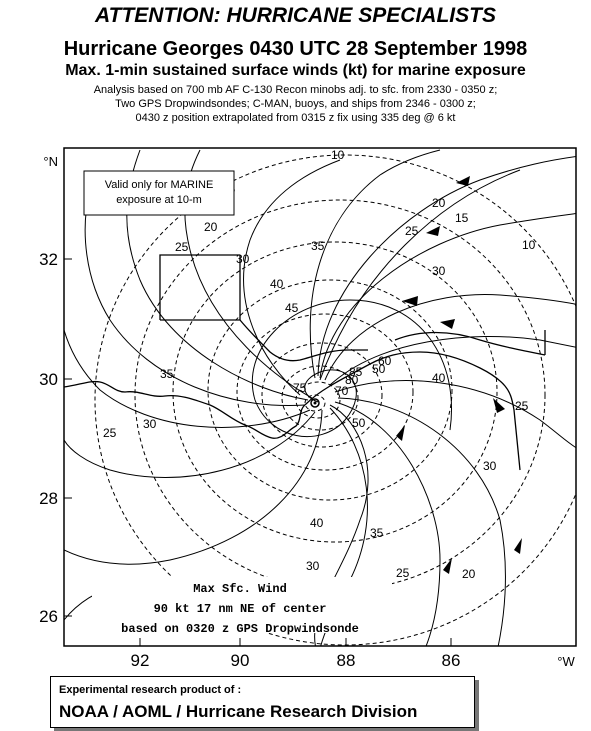  Describe the element at coordinates (48, 379) in the screenshot. I see `lat-tick-label: 30` at that location.